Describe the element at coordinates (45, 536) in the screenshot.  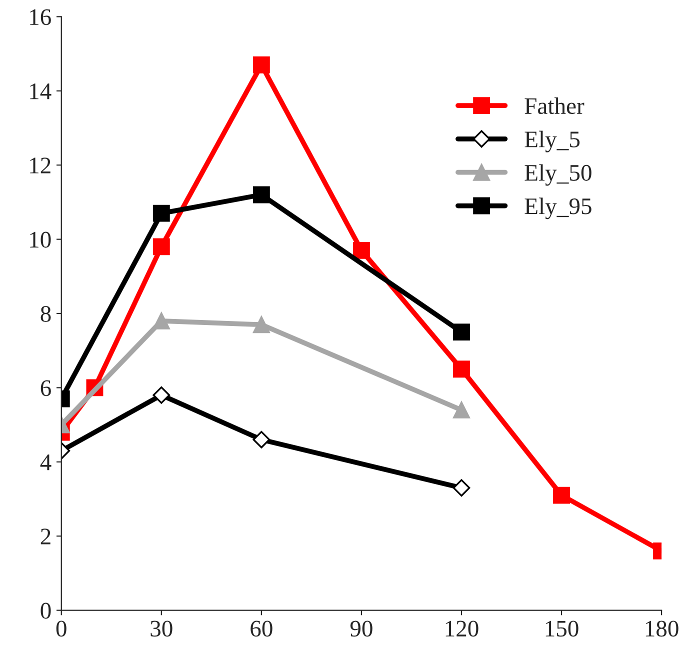
I see `y-tick-label: 2` at that location.